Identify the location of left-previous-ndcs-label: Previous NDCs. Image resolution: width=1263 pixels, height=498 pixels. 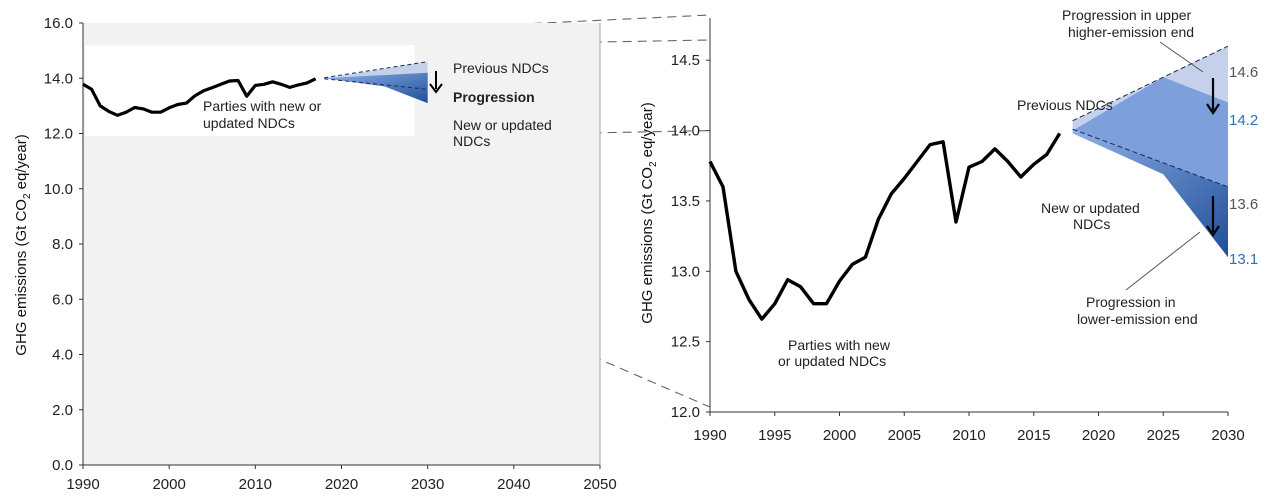
(501, 68).